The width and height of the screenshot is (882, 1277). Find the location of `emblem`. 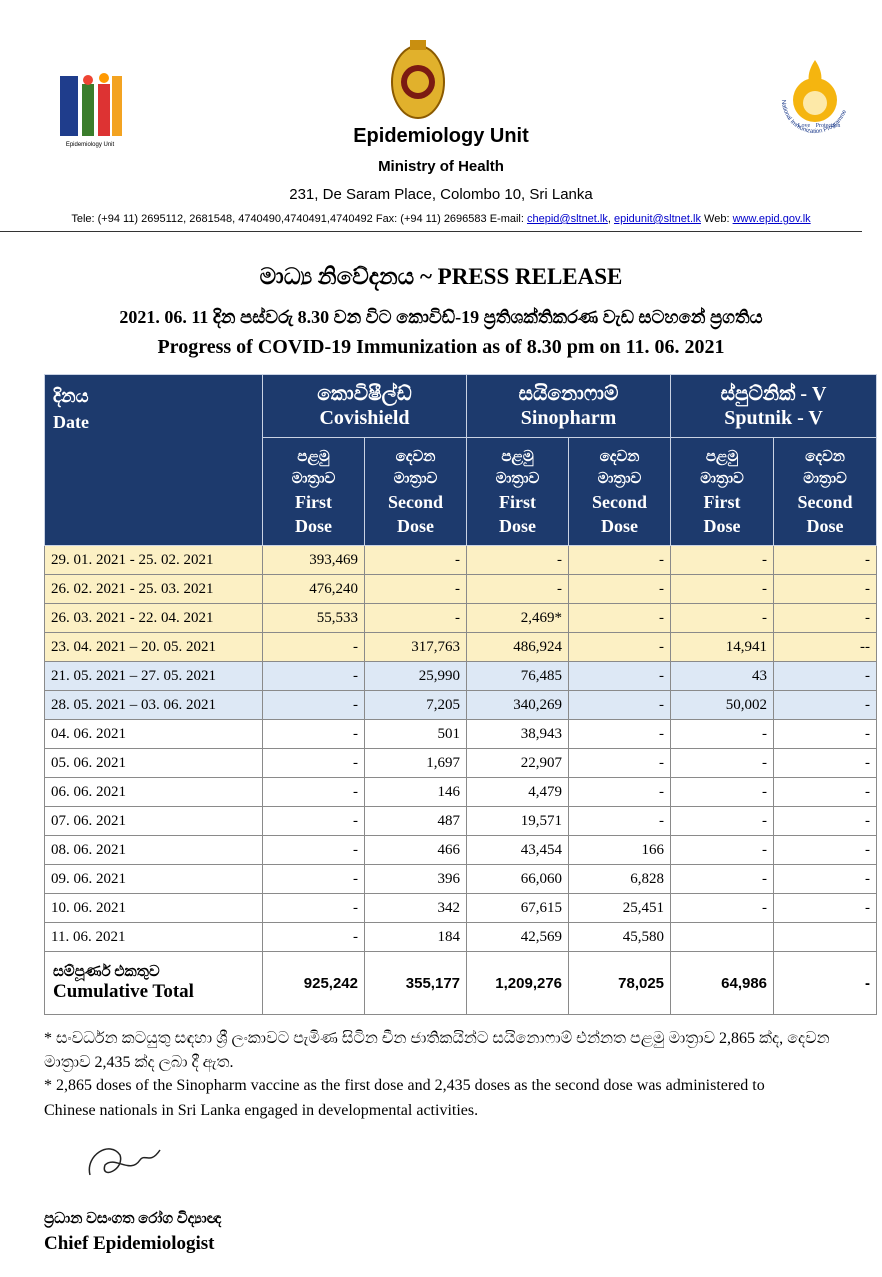

emblem is located at coordinates (418, 79).